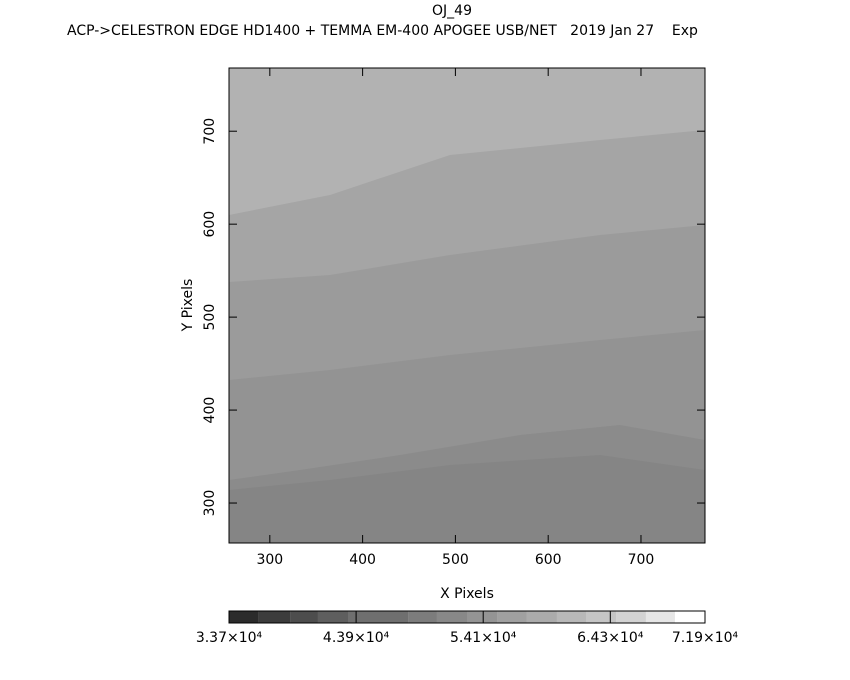 The image size is (850, 680). What do you see at coordinates (210, 224) in the screenshot?
I see `y-tick-label: 600` at bounding box center [210, 224].